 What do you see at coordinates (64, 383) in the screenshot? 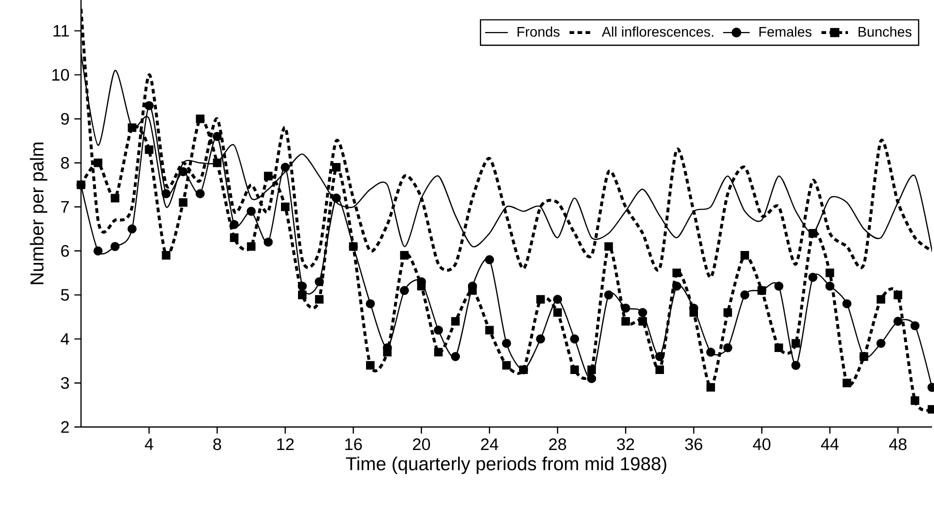
I see `y-tick-label: 3` at bounding box center [64, 383].